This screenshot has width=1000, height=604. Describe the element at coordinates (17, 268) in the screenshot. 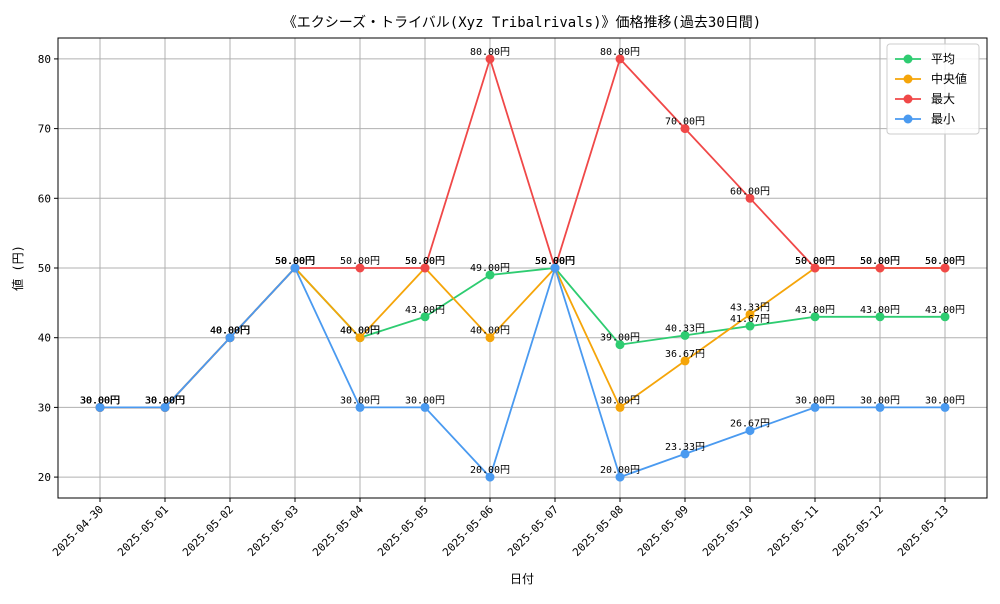

I see `y-axis-label: 値 (円)` at that location.